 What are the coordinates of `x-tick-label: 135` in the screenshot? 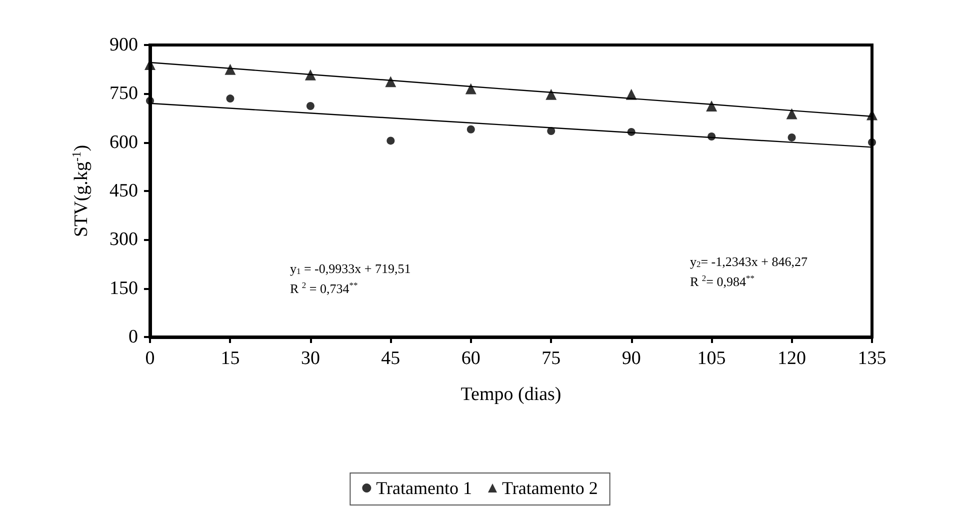 It's located at (872, 358).